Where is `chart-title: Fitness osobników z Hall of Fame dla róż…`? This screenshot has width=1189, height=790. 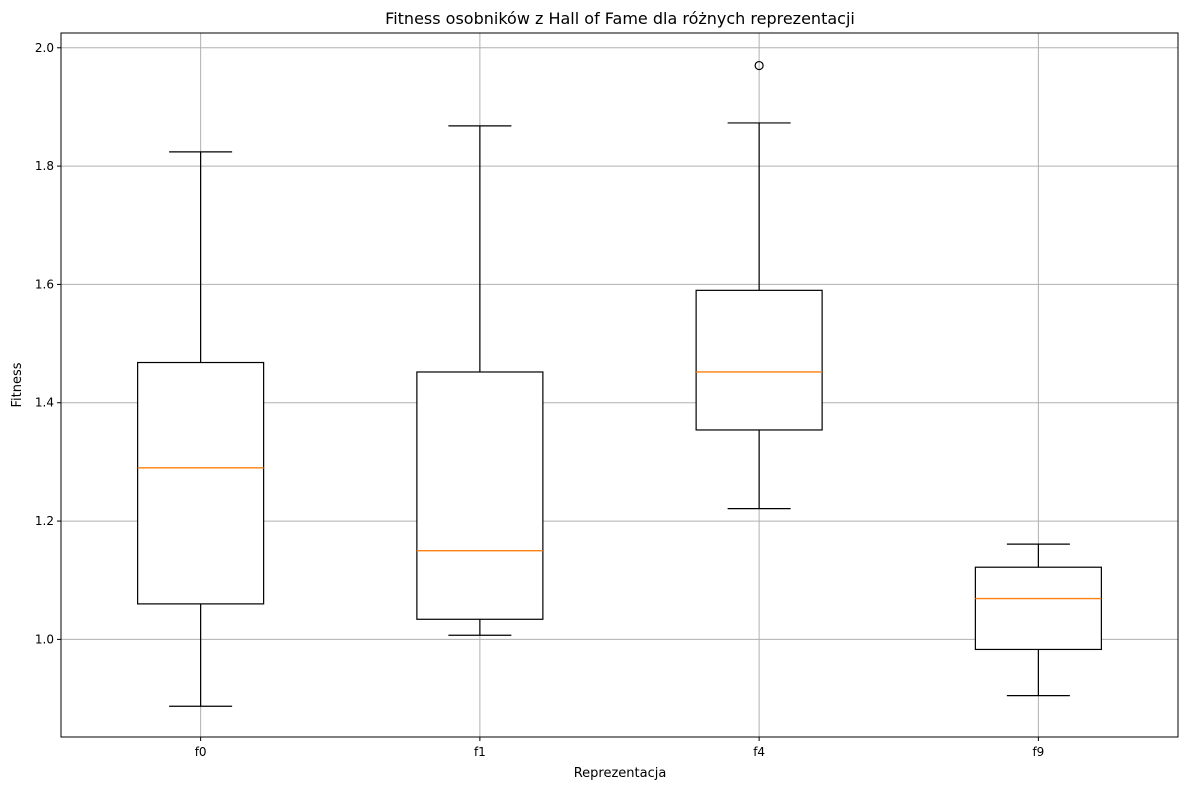 chart-title: Fitness osobników z Hall of Fame dla róż… is located at coordinates (620, 18).